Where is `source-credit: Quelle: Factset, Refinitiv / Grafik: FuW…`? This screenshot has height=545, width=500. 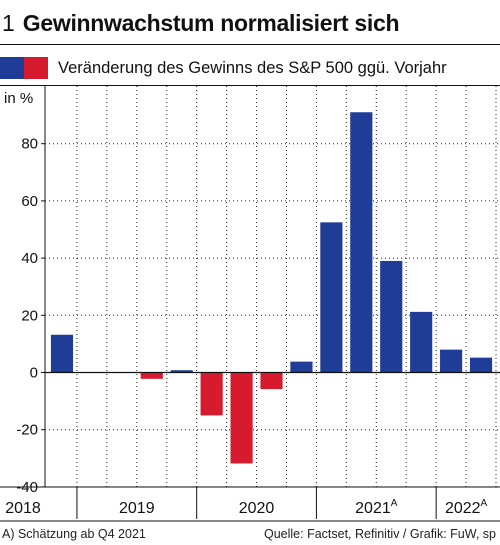 source-credit: Quelle: Factset, Refinitiv / Grafik: FuW… is located at coordinates (379, 534).